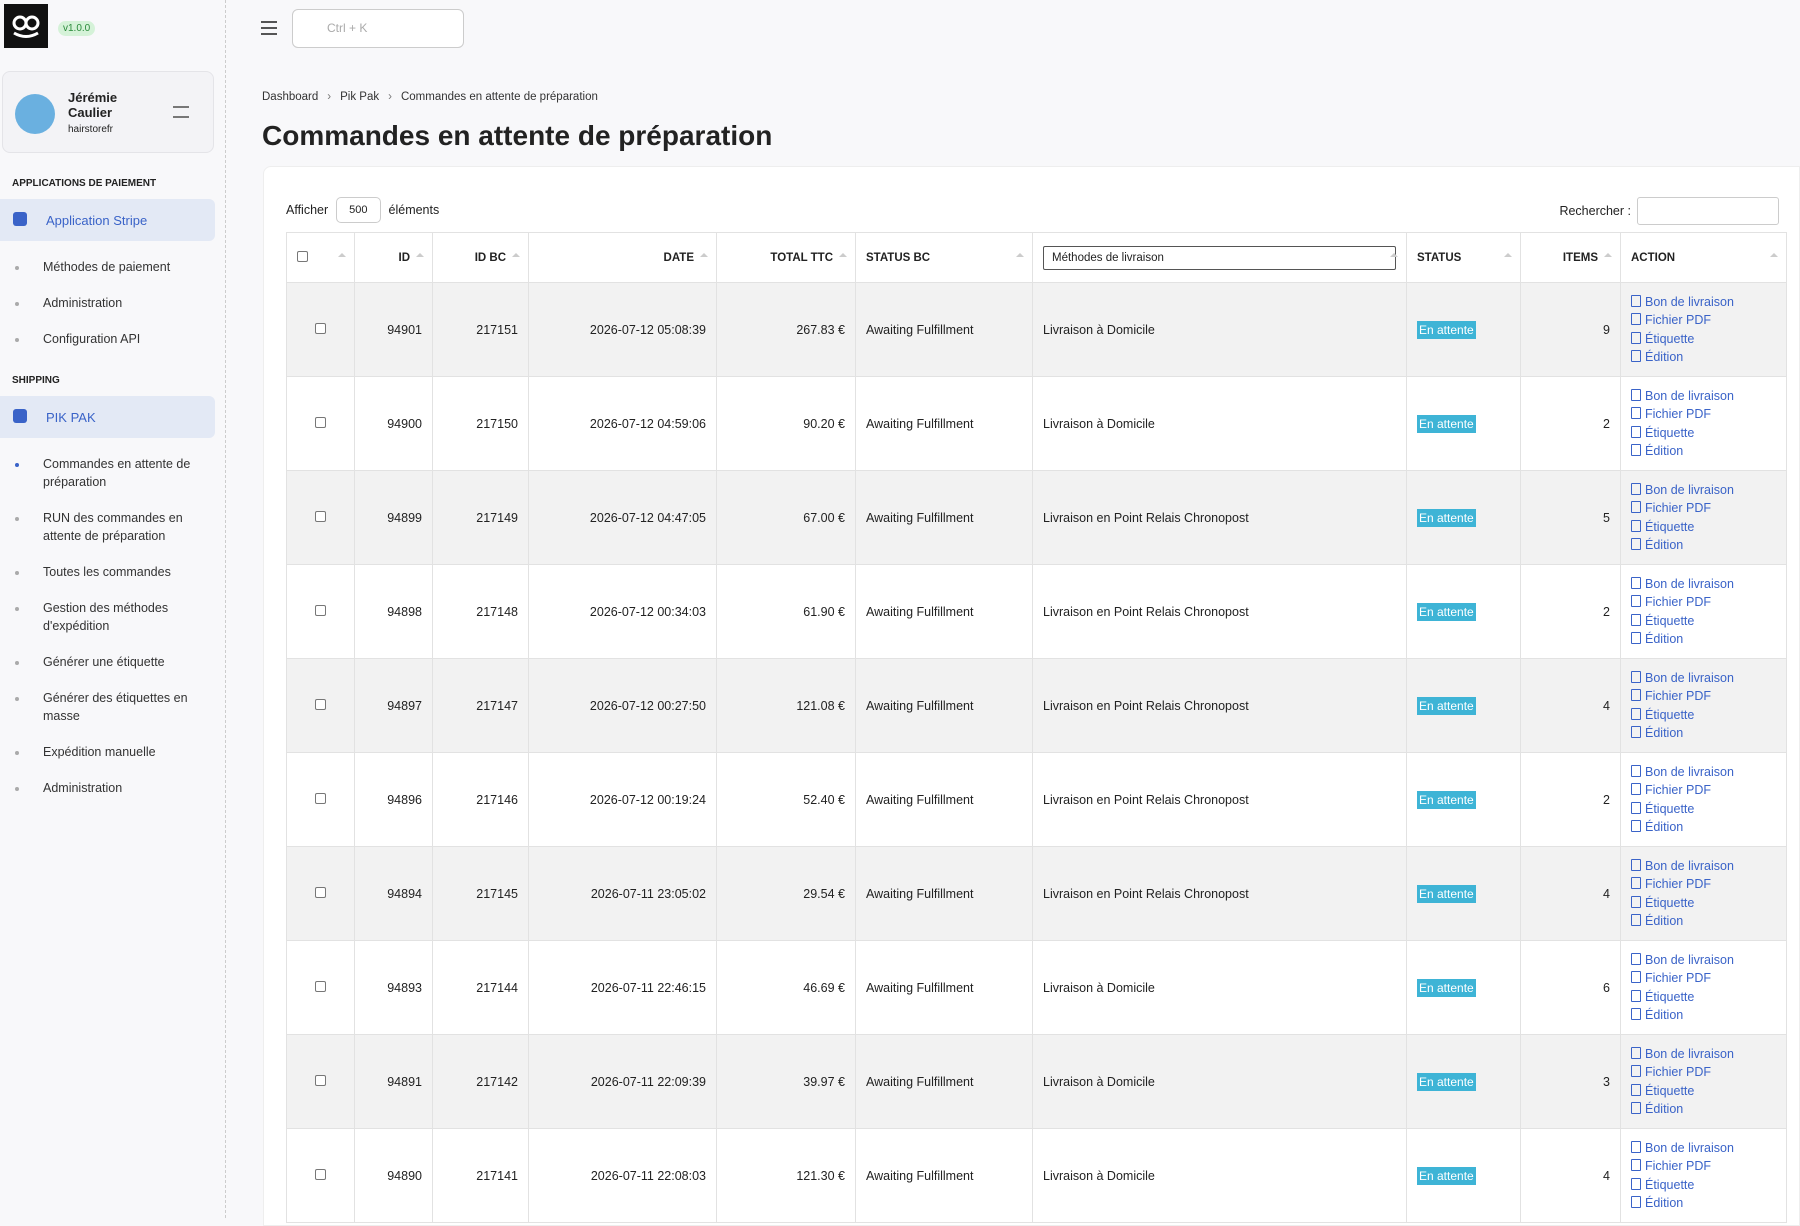 This screenshot has width=1800, height=1226. I want to click on search-box: Ctrl + K, so click(378, 28).